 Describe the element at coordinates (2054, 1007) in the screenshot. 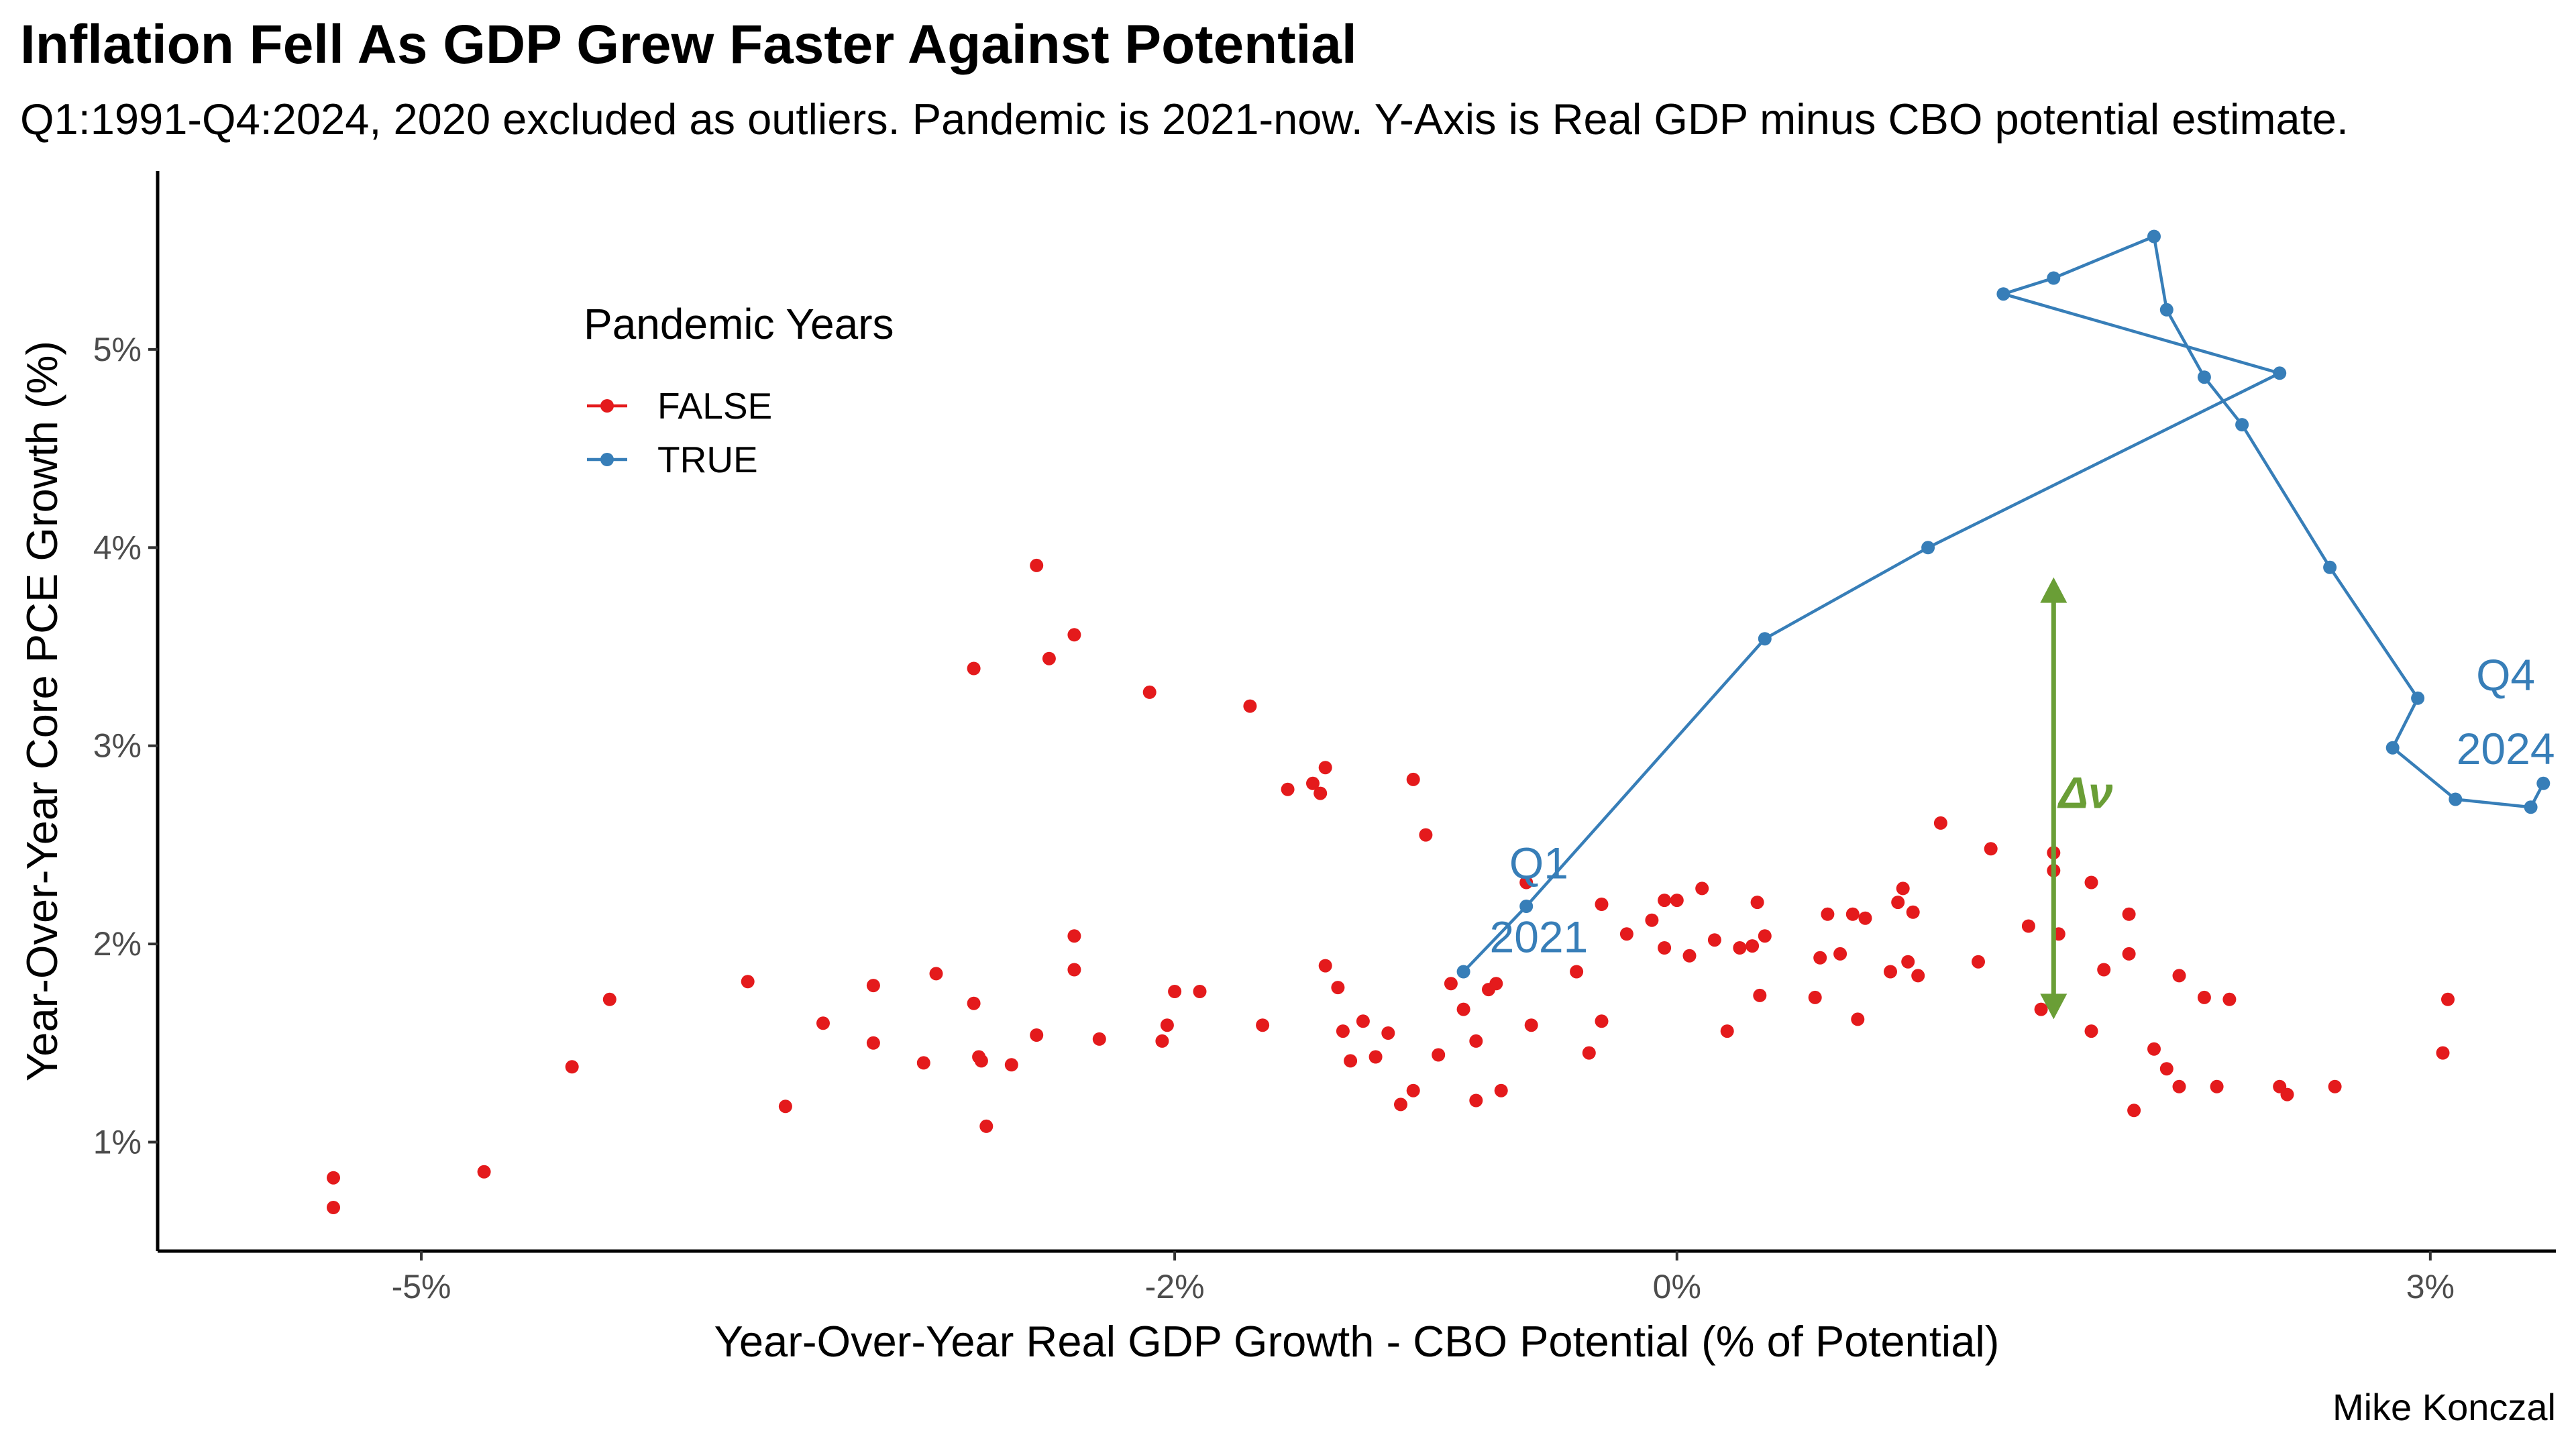

I see `delta-arrow-head-down` at that location.